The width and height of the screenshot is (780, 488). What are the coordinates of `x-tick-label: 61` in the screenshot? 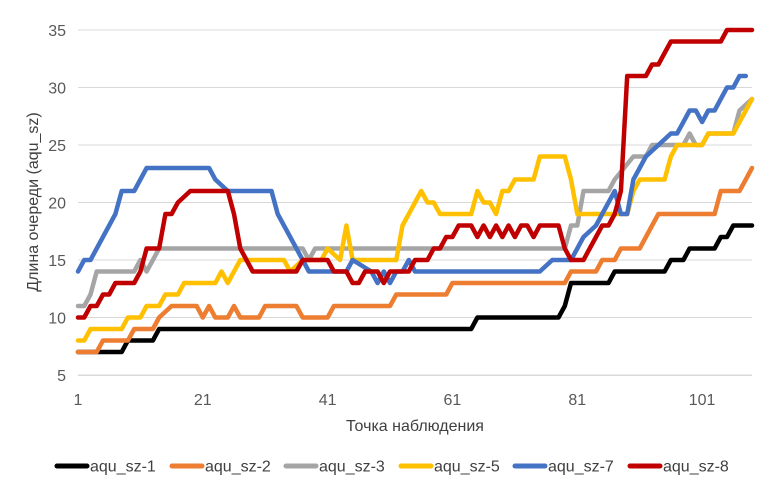 It's located at (453, 400).